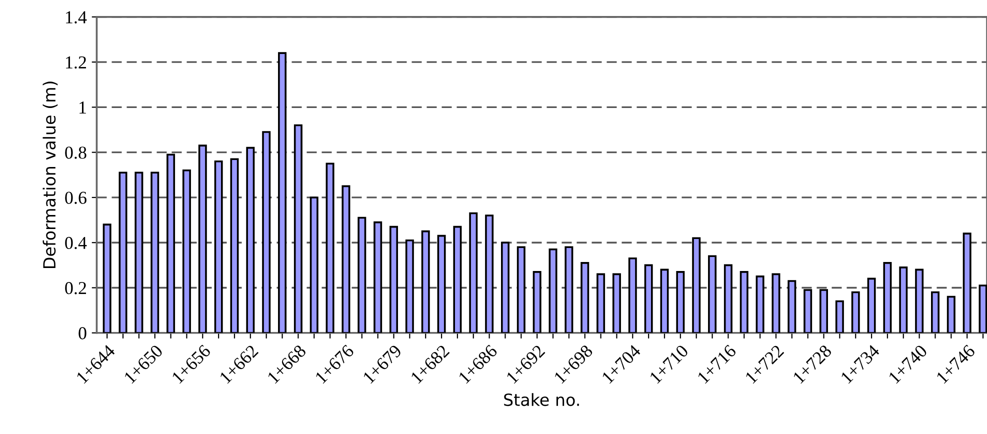 This screenshot has width=987, height=434. I want to click on y-tick-label: 1.4, so click(76, 17).